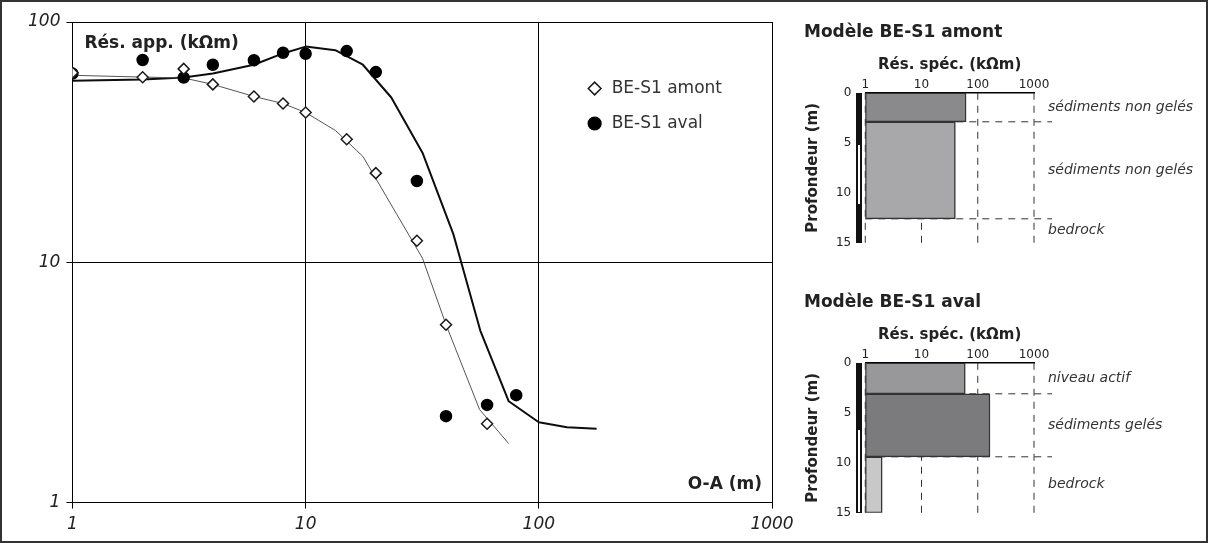  I want to click on chart-title: Modèle BE-S1 amont, so click(903, 30).